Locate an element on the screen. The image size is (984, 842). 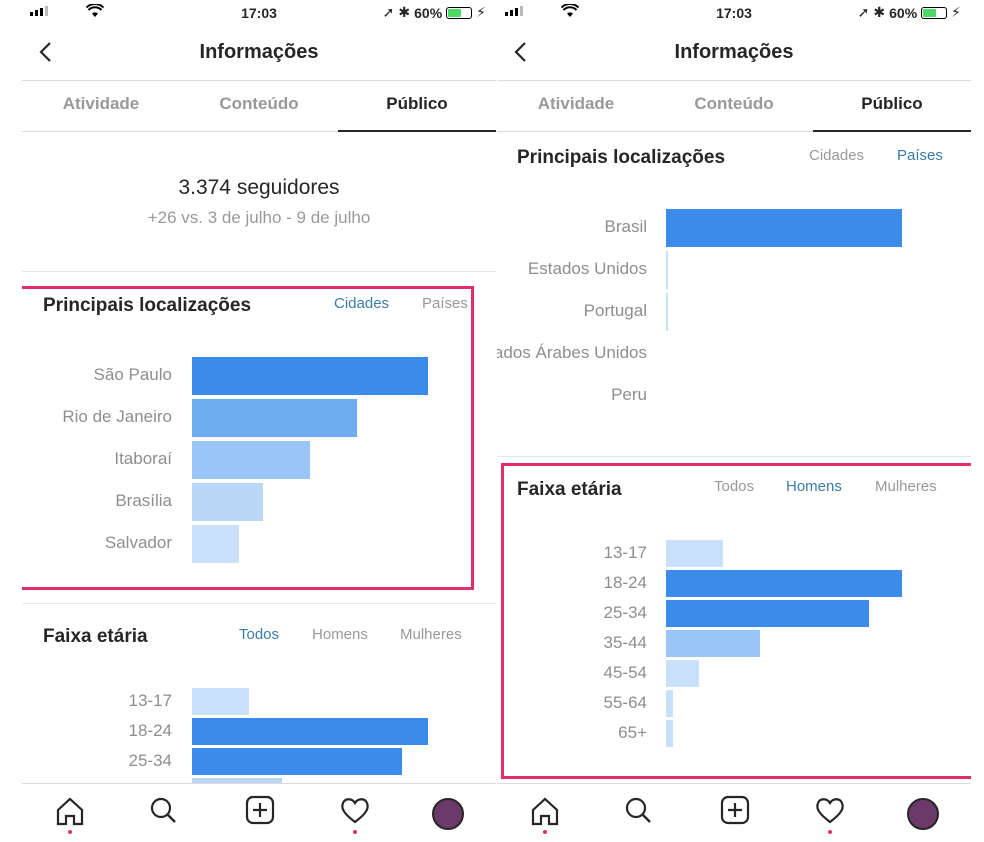
country-label: Emirados Árabes Unidos is located at coordinates (572, 352).